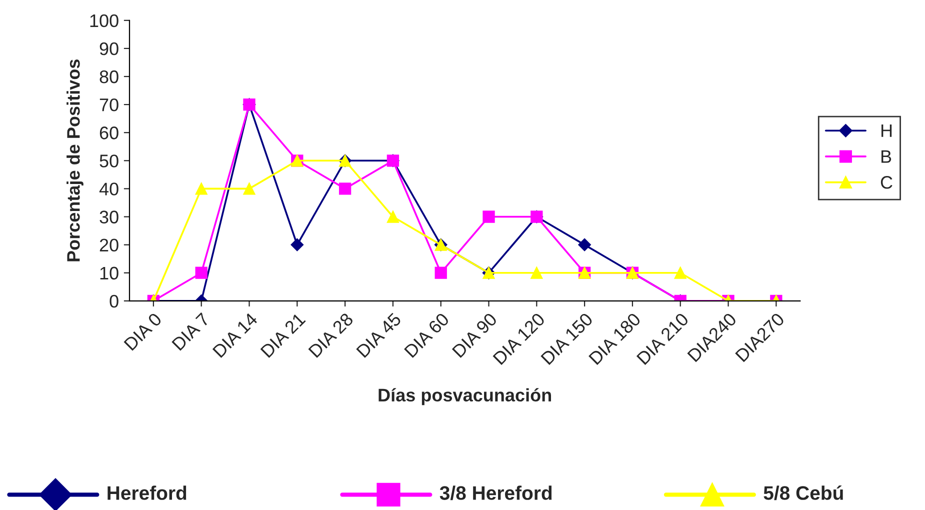 This screenshot has height=510, width=925. I want to click on x-tick-label: DIA 45, so click(379, 335).